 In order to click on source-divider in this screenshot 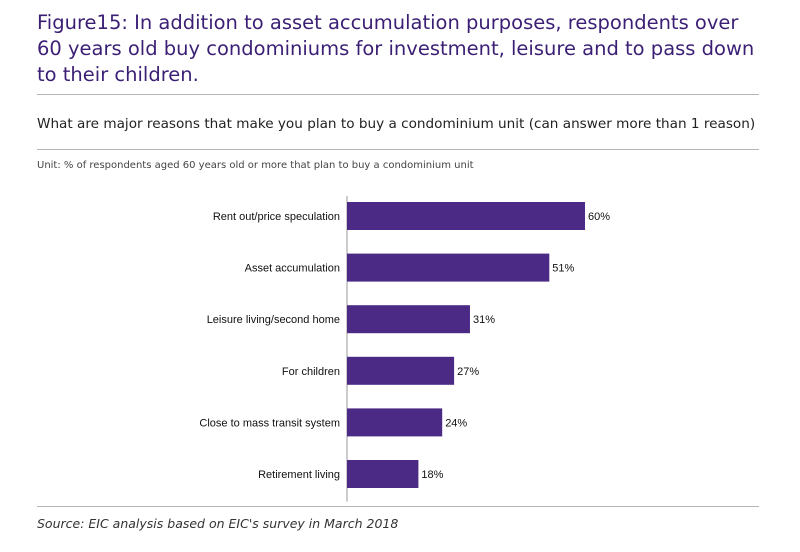, I will do `click(398, 506)`.